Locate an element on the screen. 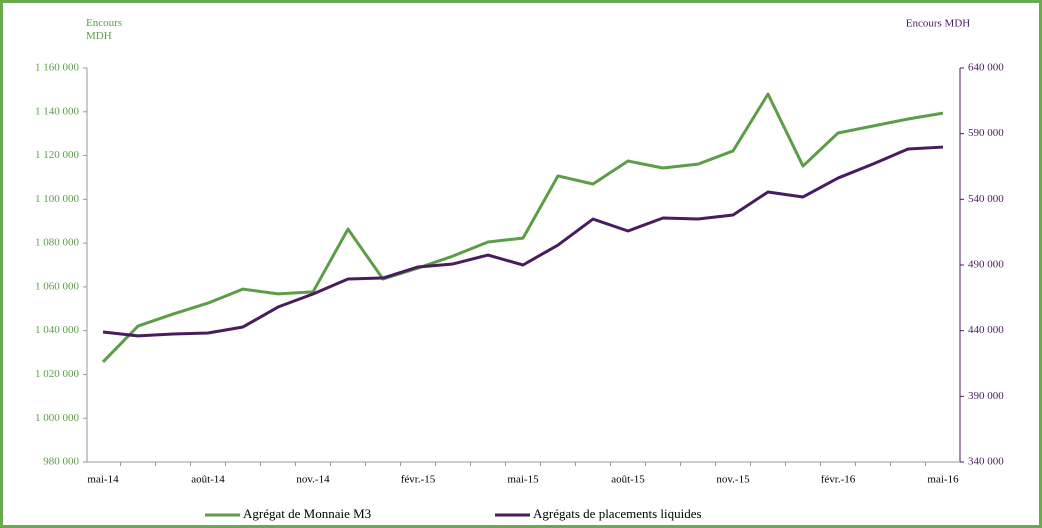  y2-tick-label: 590 000 is located at coordinates (986, 133).